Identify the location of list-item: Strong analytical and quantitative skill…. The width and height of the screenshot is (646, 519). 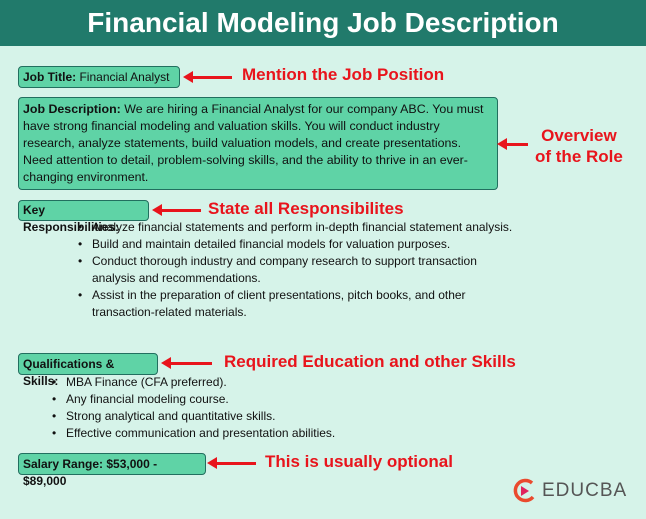
(252, 416).